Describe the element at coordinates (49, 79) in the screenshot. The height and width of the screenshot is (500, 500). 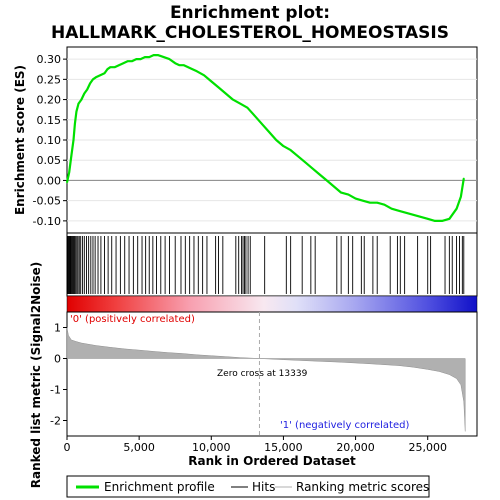
I see `es-y-tick-label: 0.25` at that location.